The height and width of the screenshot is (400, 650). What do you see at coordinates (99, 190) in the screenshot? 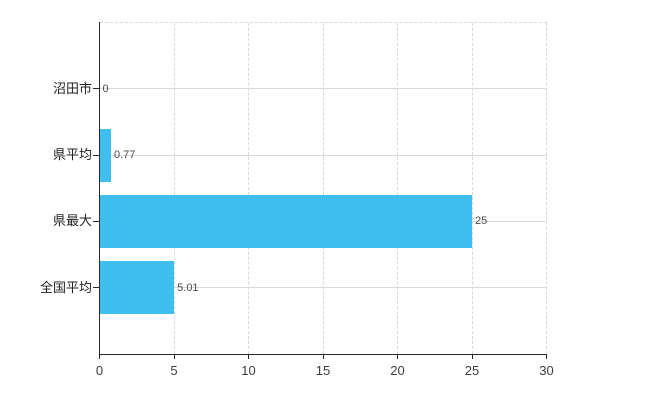
I see `y-axis-line` at bounding box center [99, 190].